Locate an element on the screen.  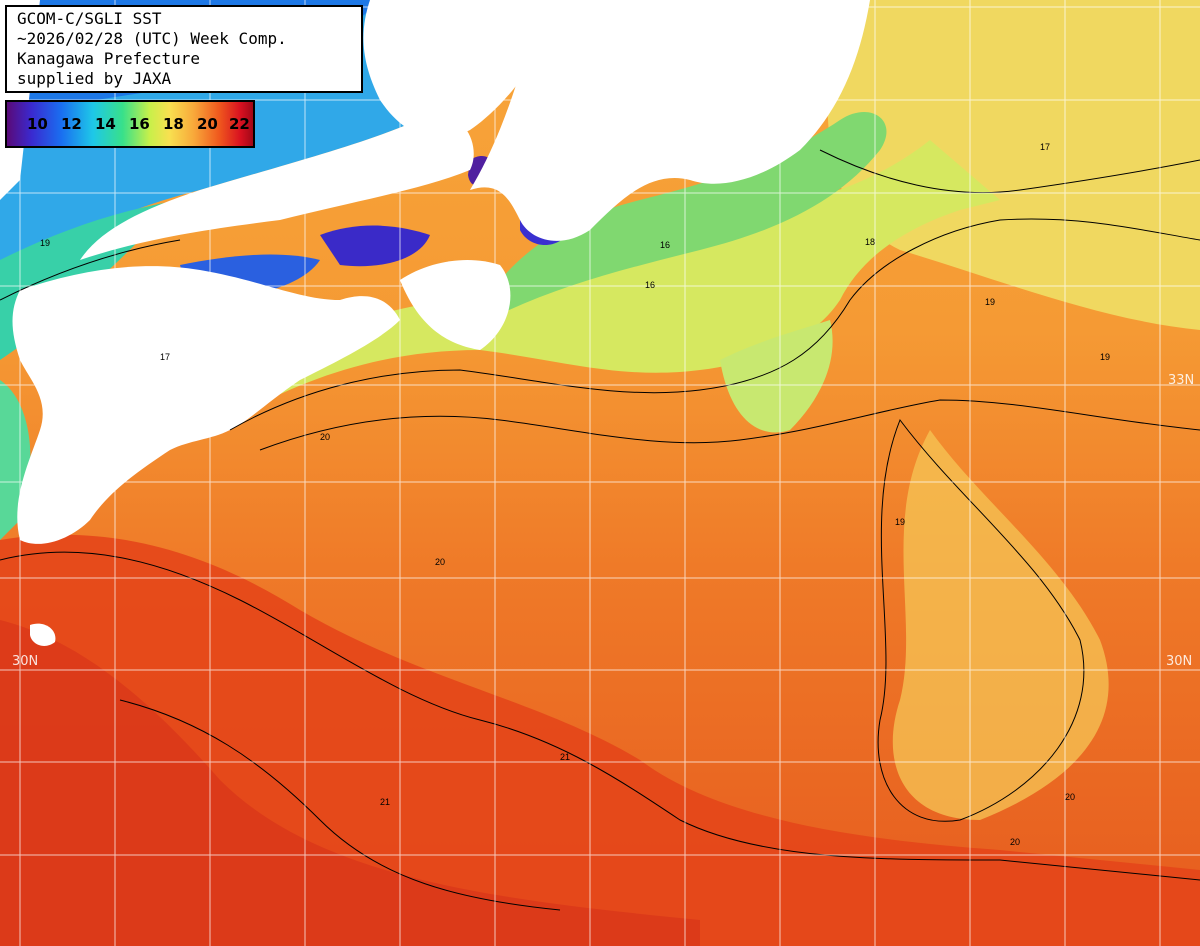
legend-tick: 10 is located at coordinates (37, 124).